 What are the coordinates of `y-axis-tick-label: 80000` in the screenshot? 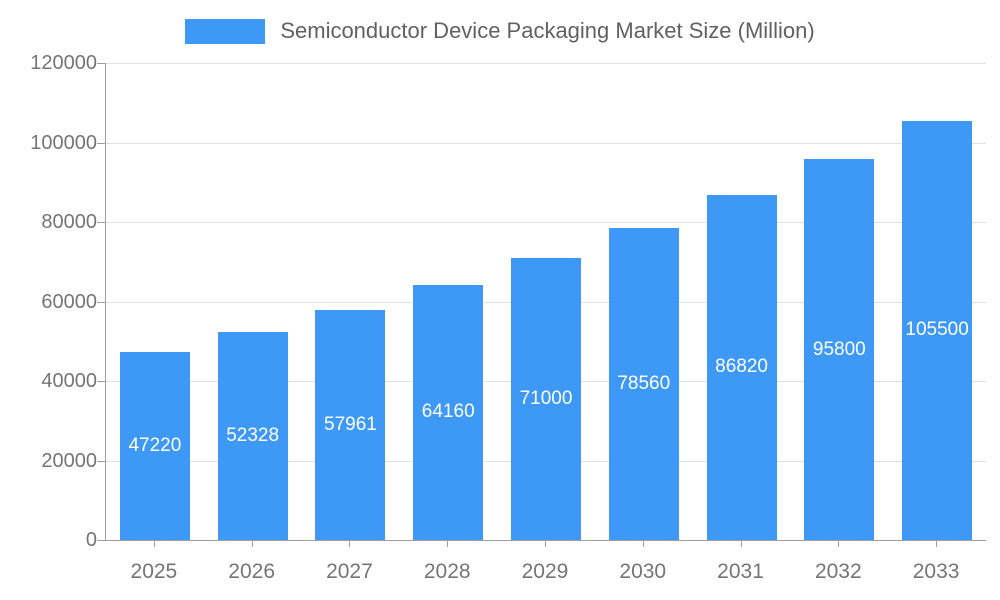 It's located at (69, 222).